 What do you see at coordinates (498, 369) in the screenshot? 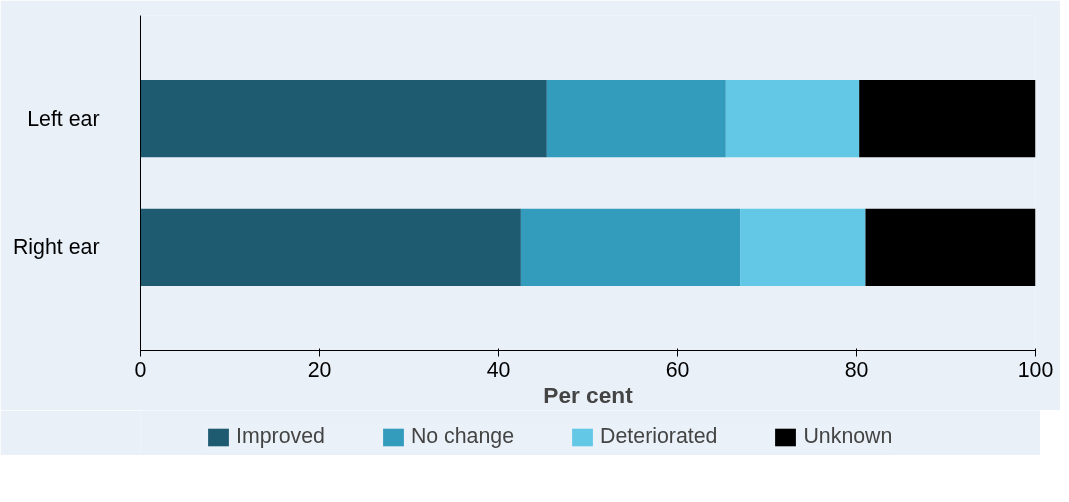
I see `x-tick-label: 40` at bounding box center [498, 369].